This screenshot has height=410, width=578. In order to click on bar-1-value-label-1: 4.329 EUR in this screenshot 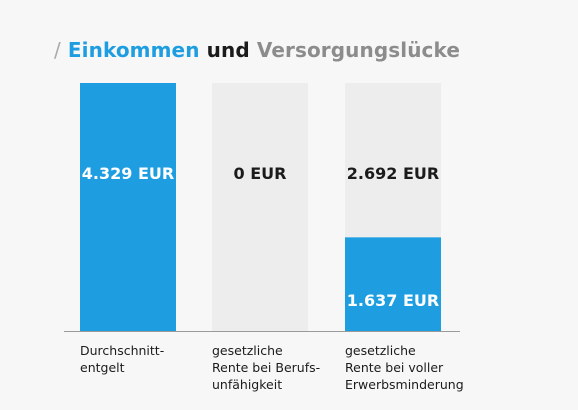, I will do `click(128, 173)`.